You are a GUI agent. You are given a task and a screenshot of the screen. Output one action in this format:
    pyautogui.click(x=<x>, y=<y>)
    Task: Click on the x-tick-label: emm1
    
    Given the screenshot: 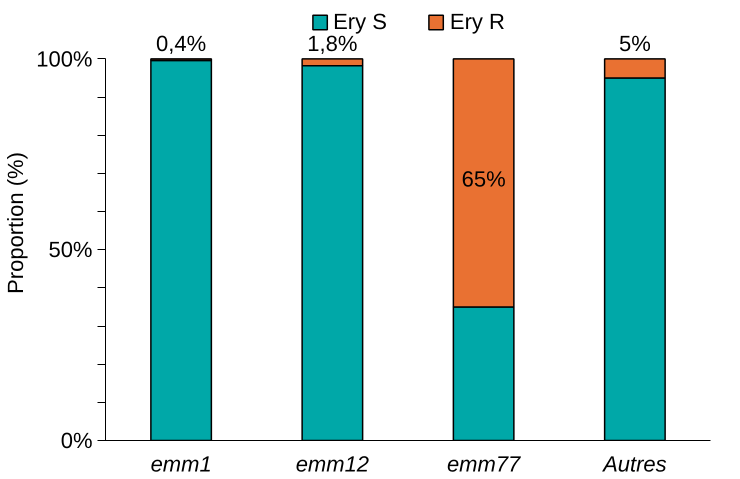 What is the action you would take?
    pyautogui.click(x=181, y=464)
    